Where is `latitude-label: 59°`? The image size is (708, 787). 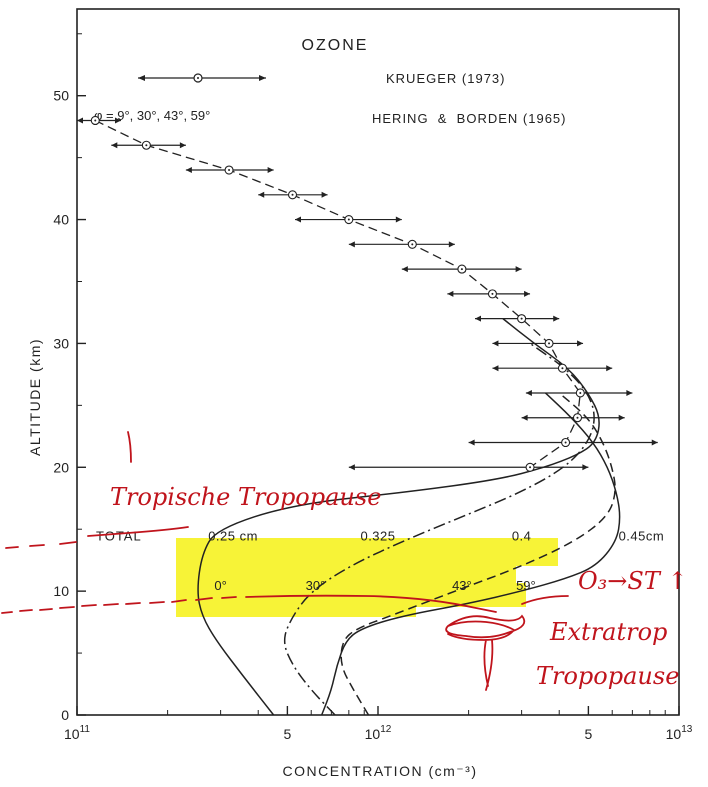 latitude-label: 59° is located at coordinates (526, 585).